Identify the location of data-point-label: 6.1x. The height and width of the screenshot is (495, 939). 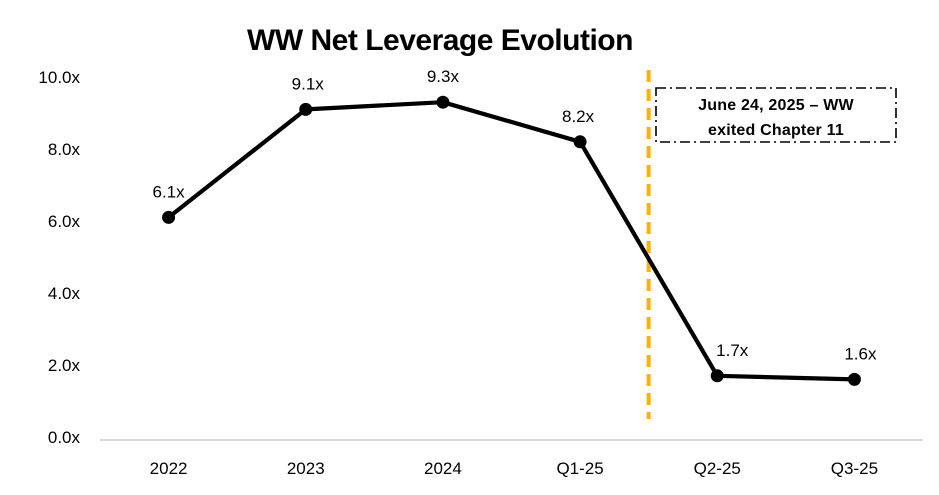
(169, 191).